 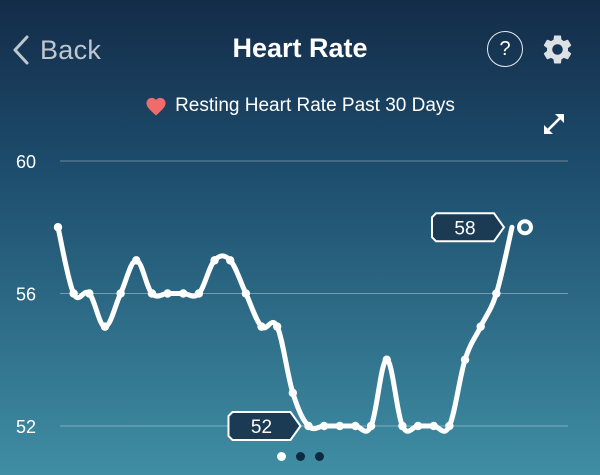 I want to click on expand-icon, so click(x=554, y=124).